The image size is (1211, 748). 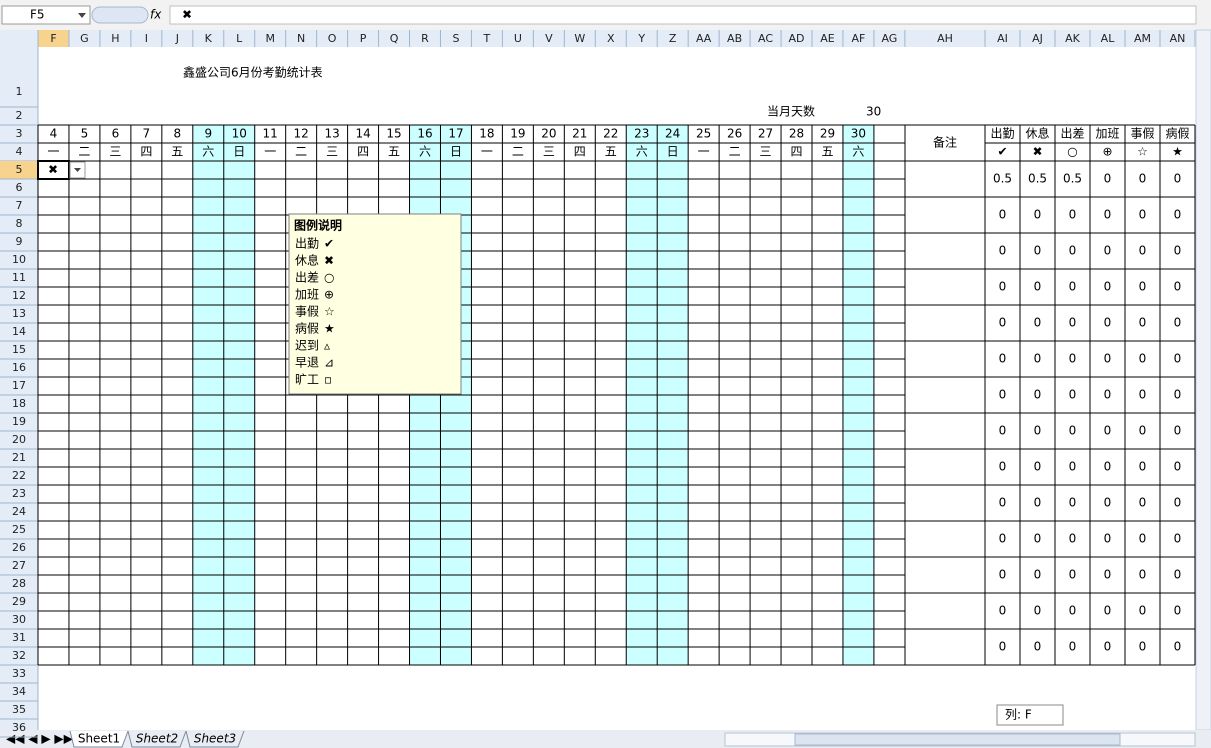 What do you see at coordinates (797, 152) in the screenshot?
I see `weekday: 四` at bounding box center [797, 152].